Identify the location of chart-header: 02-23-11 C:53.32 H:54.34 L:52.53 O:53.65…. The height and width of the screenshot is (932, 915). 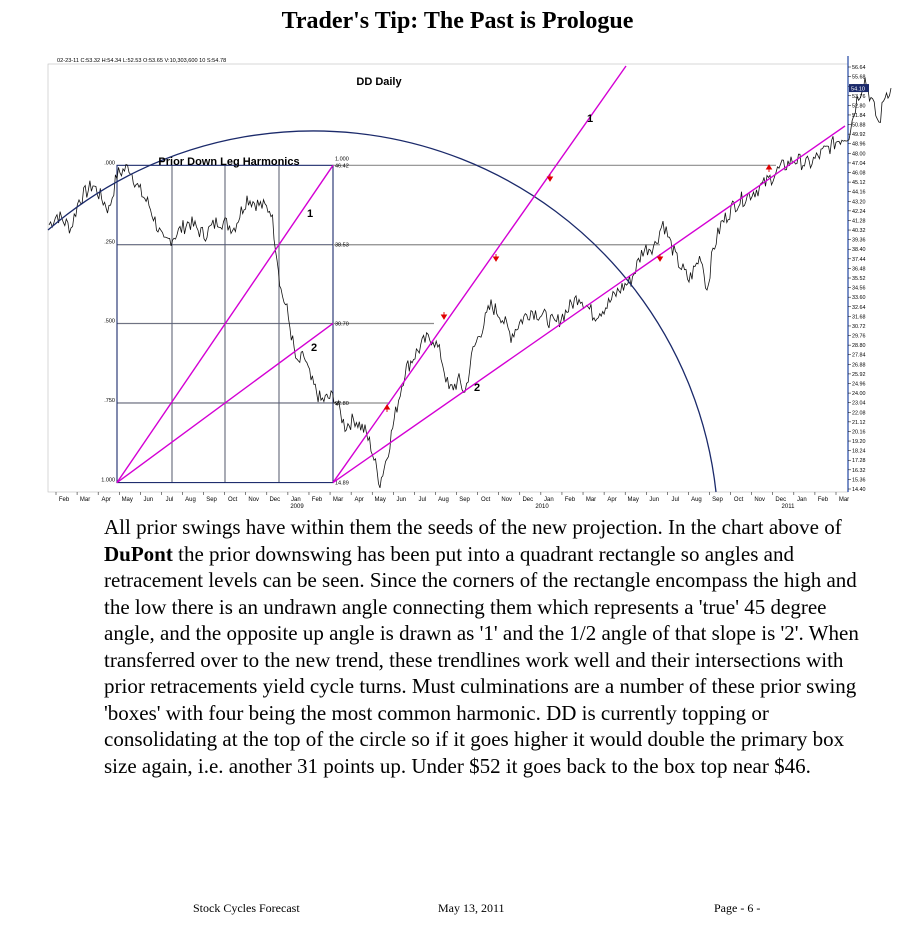
(141, 61).